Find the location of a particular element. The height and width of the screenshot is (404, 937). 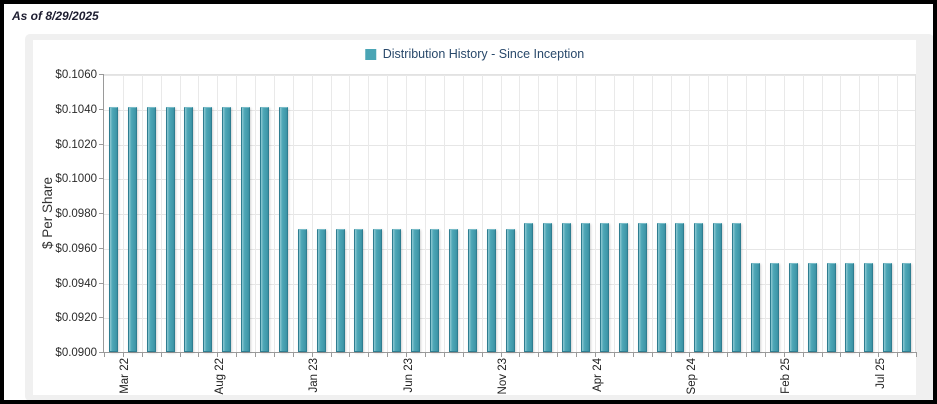

y-tick-label: $0.0960 is located at coordinates (76, 248).